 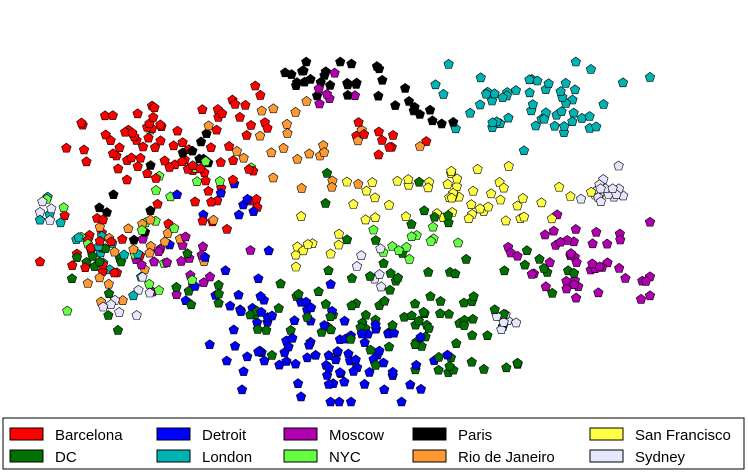 What do you see at coordinates (89, 435) in the screenshot?
I see `legend-label-barcelona: Barcelona` at bounding box center [89, 435].